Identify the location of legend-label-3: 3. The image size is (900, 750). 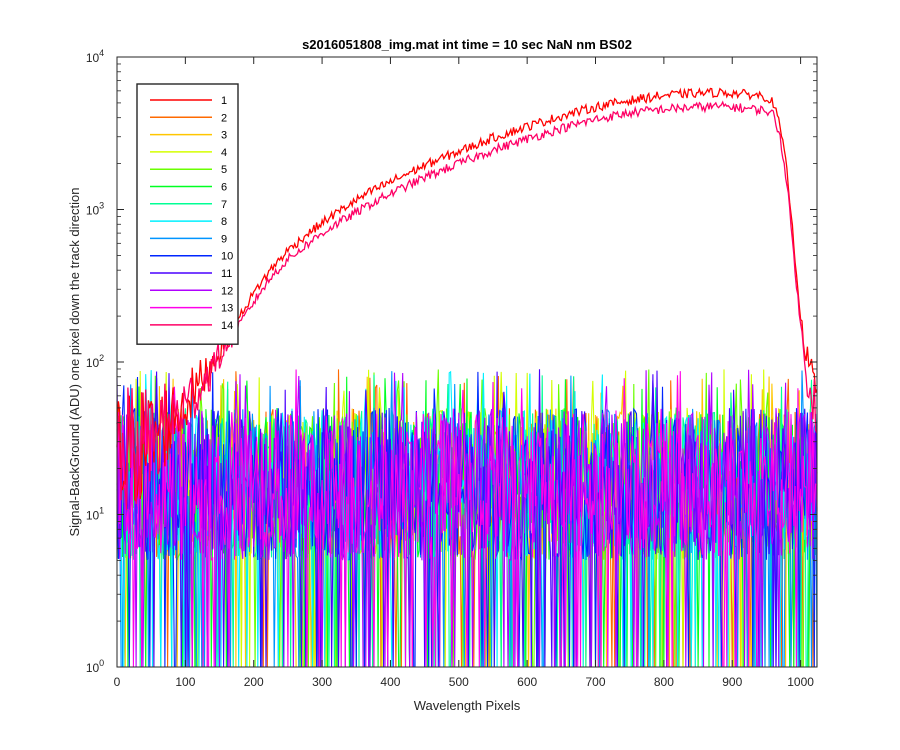
(224, 136).